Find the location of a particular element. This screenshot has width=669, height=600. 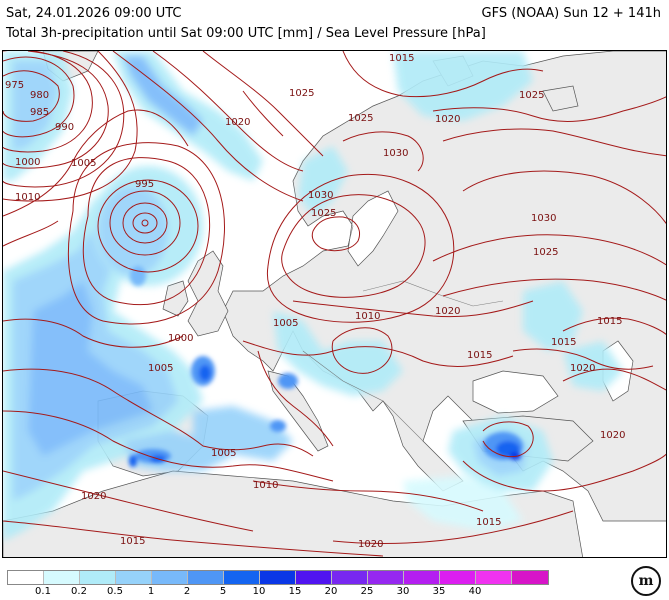

model-run: GFS (NOAA) Sun 12 + 141h is located at coordinates (571, 13).